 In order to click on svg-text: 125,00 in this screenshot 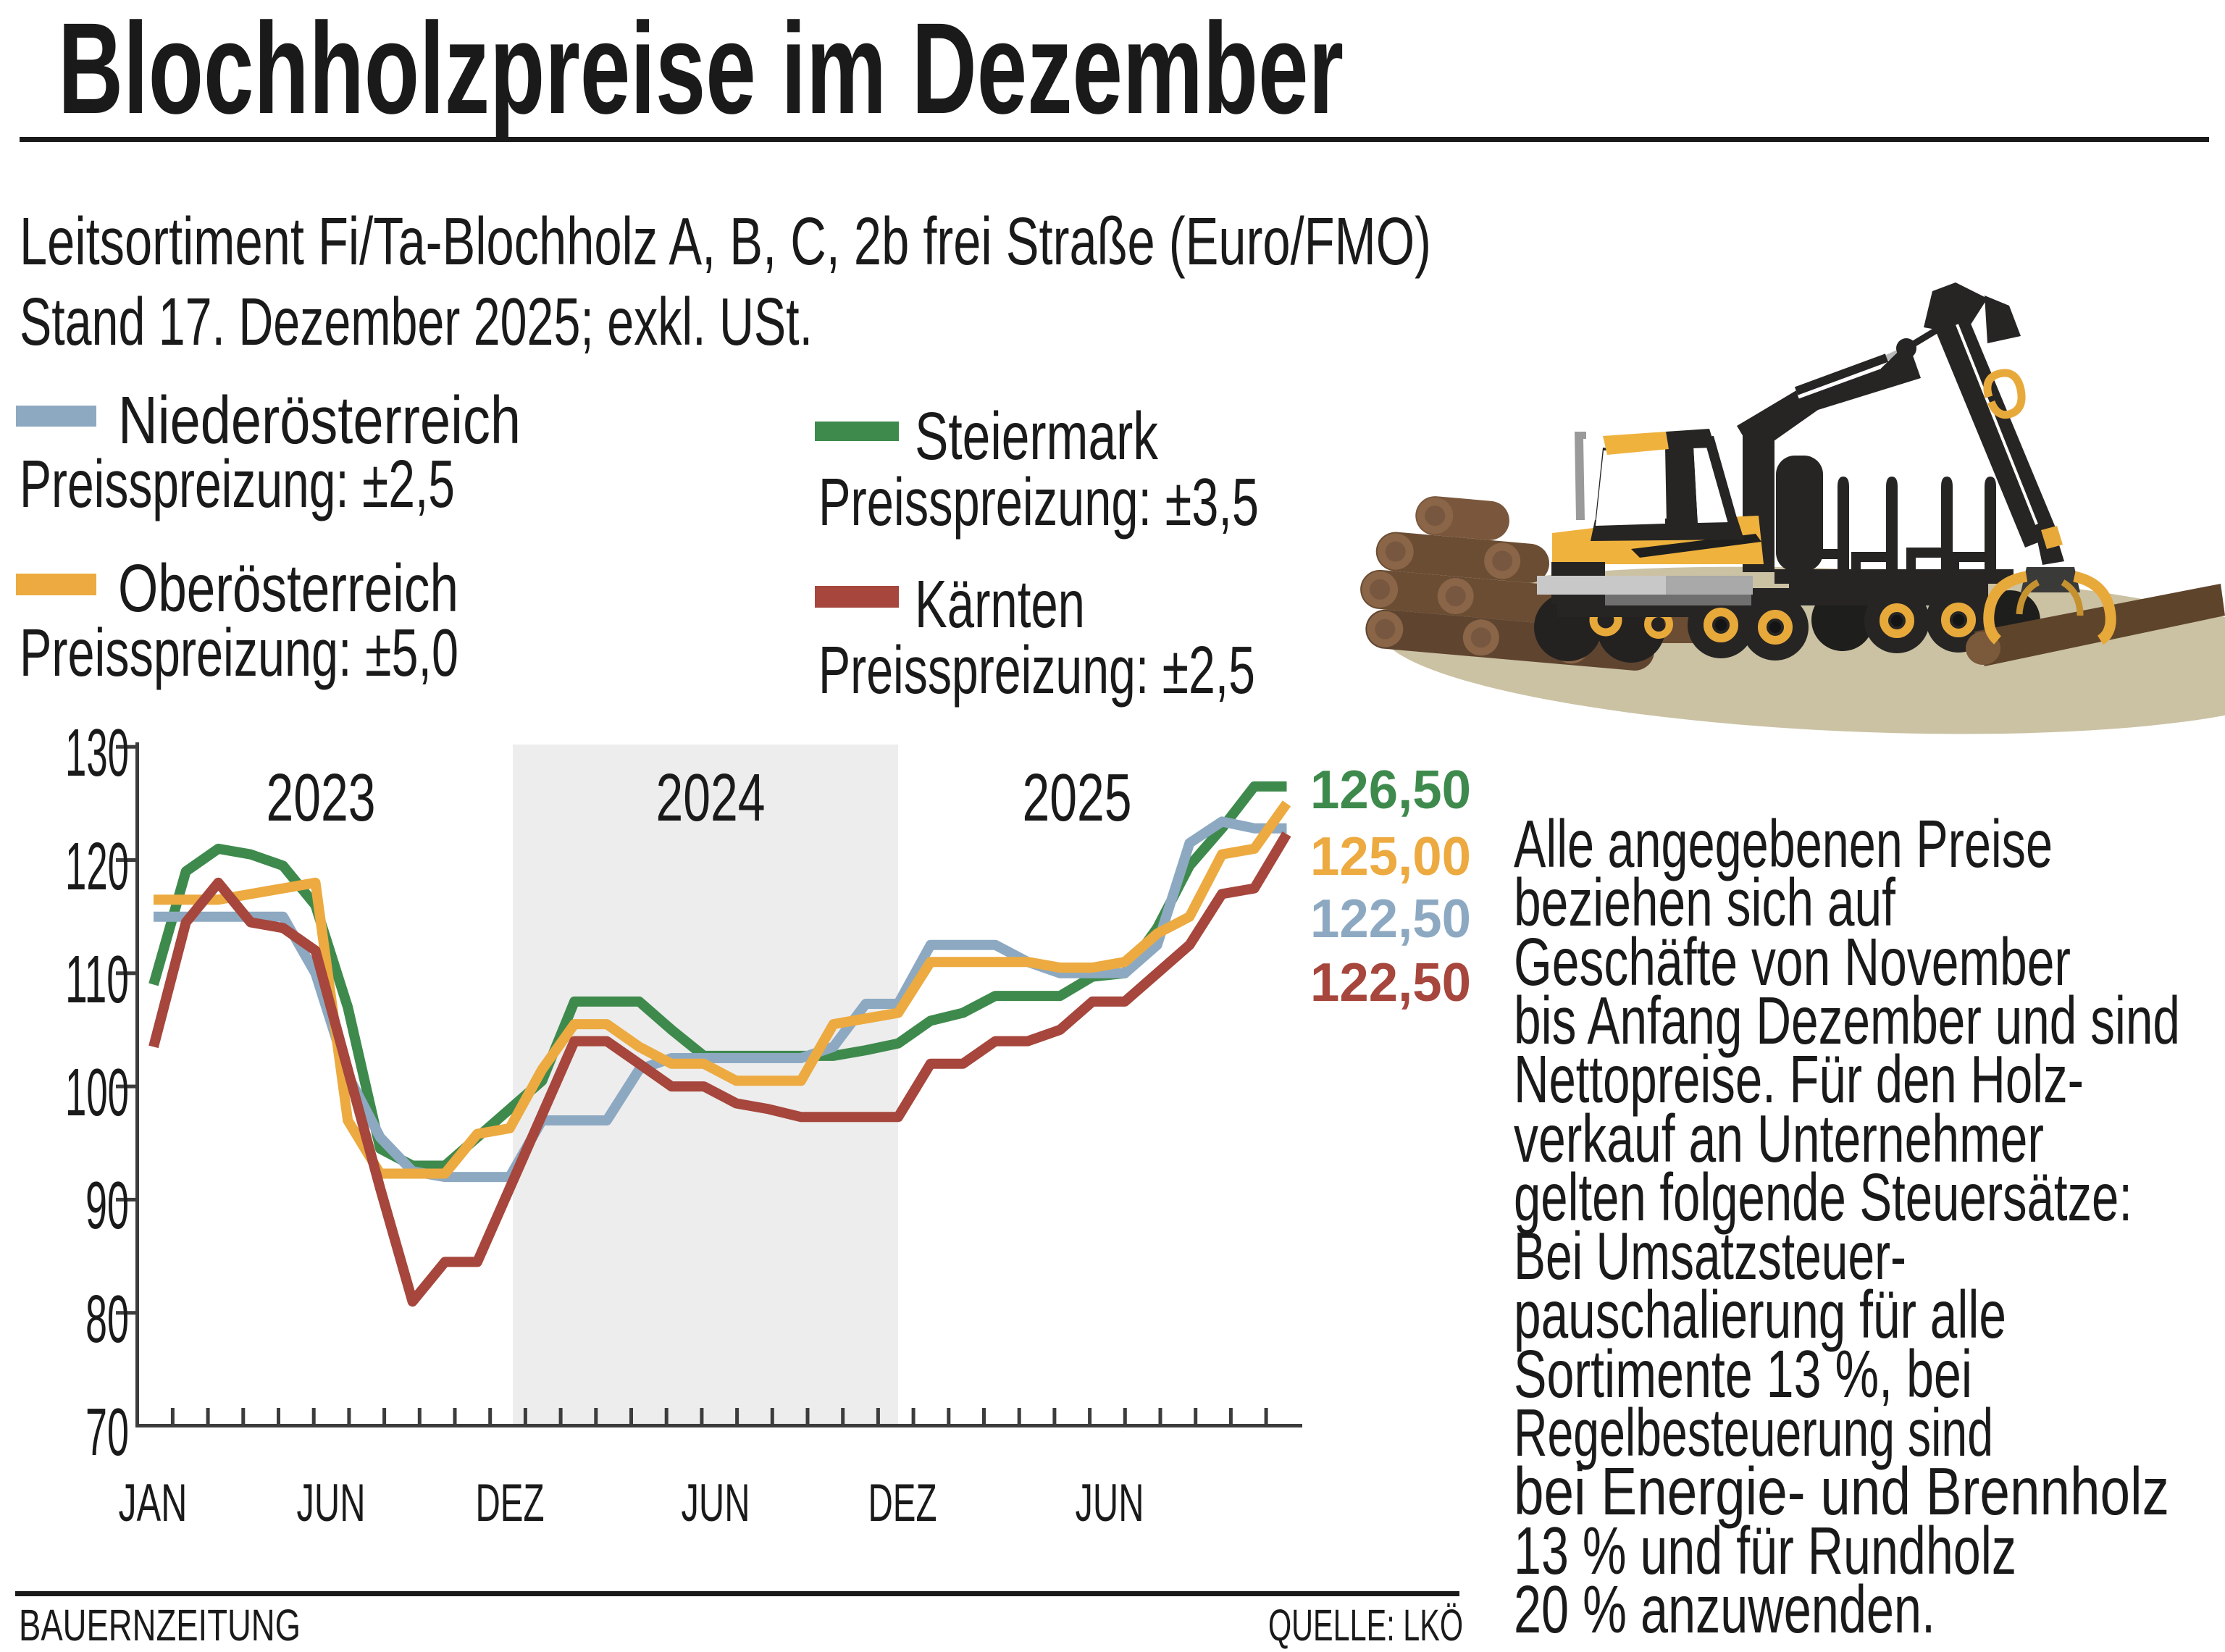, I will do `click(1390, 856)`.